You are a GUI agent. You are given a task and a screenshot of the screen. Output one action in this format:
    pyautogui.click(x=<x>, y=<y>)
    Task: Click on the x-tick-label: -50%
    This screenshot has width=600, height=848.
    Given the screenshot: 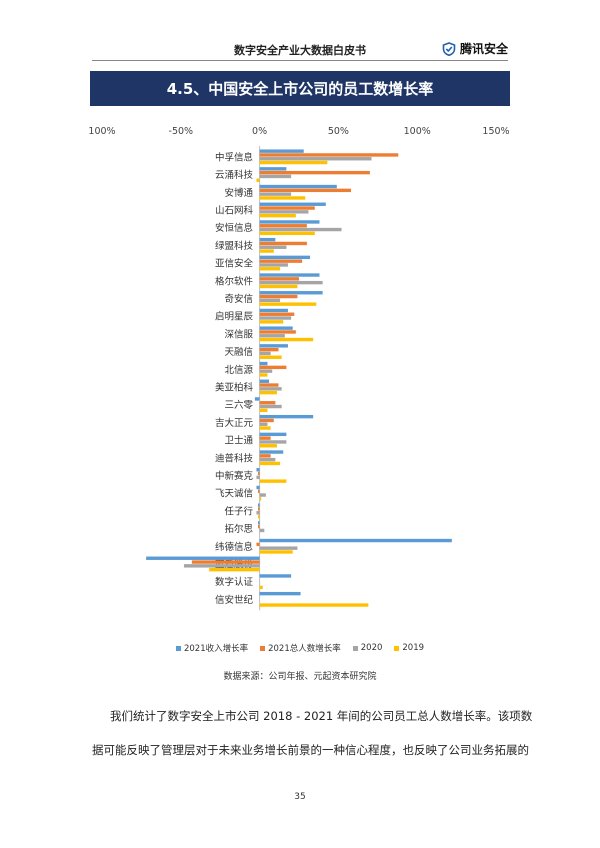 What is the action you would take?
    pyautogui.click(x=181, y=131)
    